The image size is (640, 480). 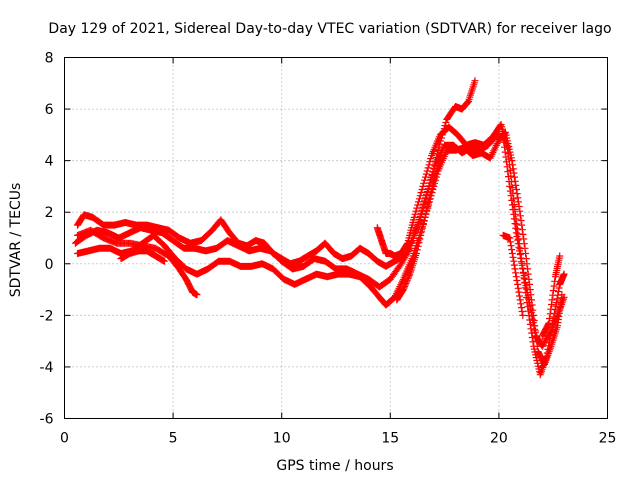 I want to click on y-tick-label: -6, so click(x=47, y=420).